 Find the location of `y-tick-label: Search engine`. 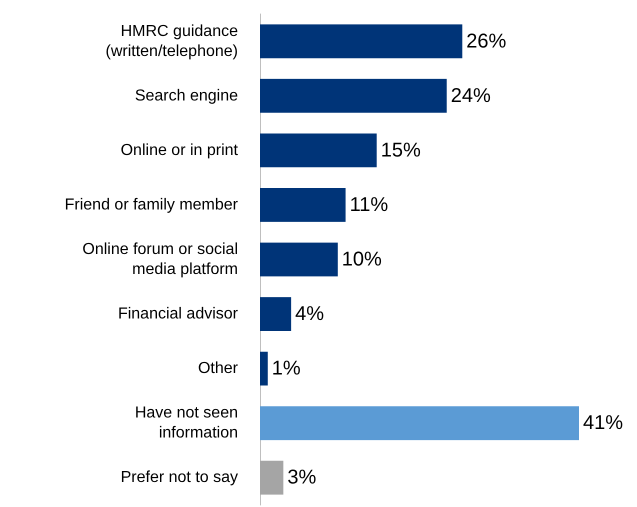

y-tick-label: Search engine is located at coordinates (186, 95).